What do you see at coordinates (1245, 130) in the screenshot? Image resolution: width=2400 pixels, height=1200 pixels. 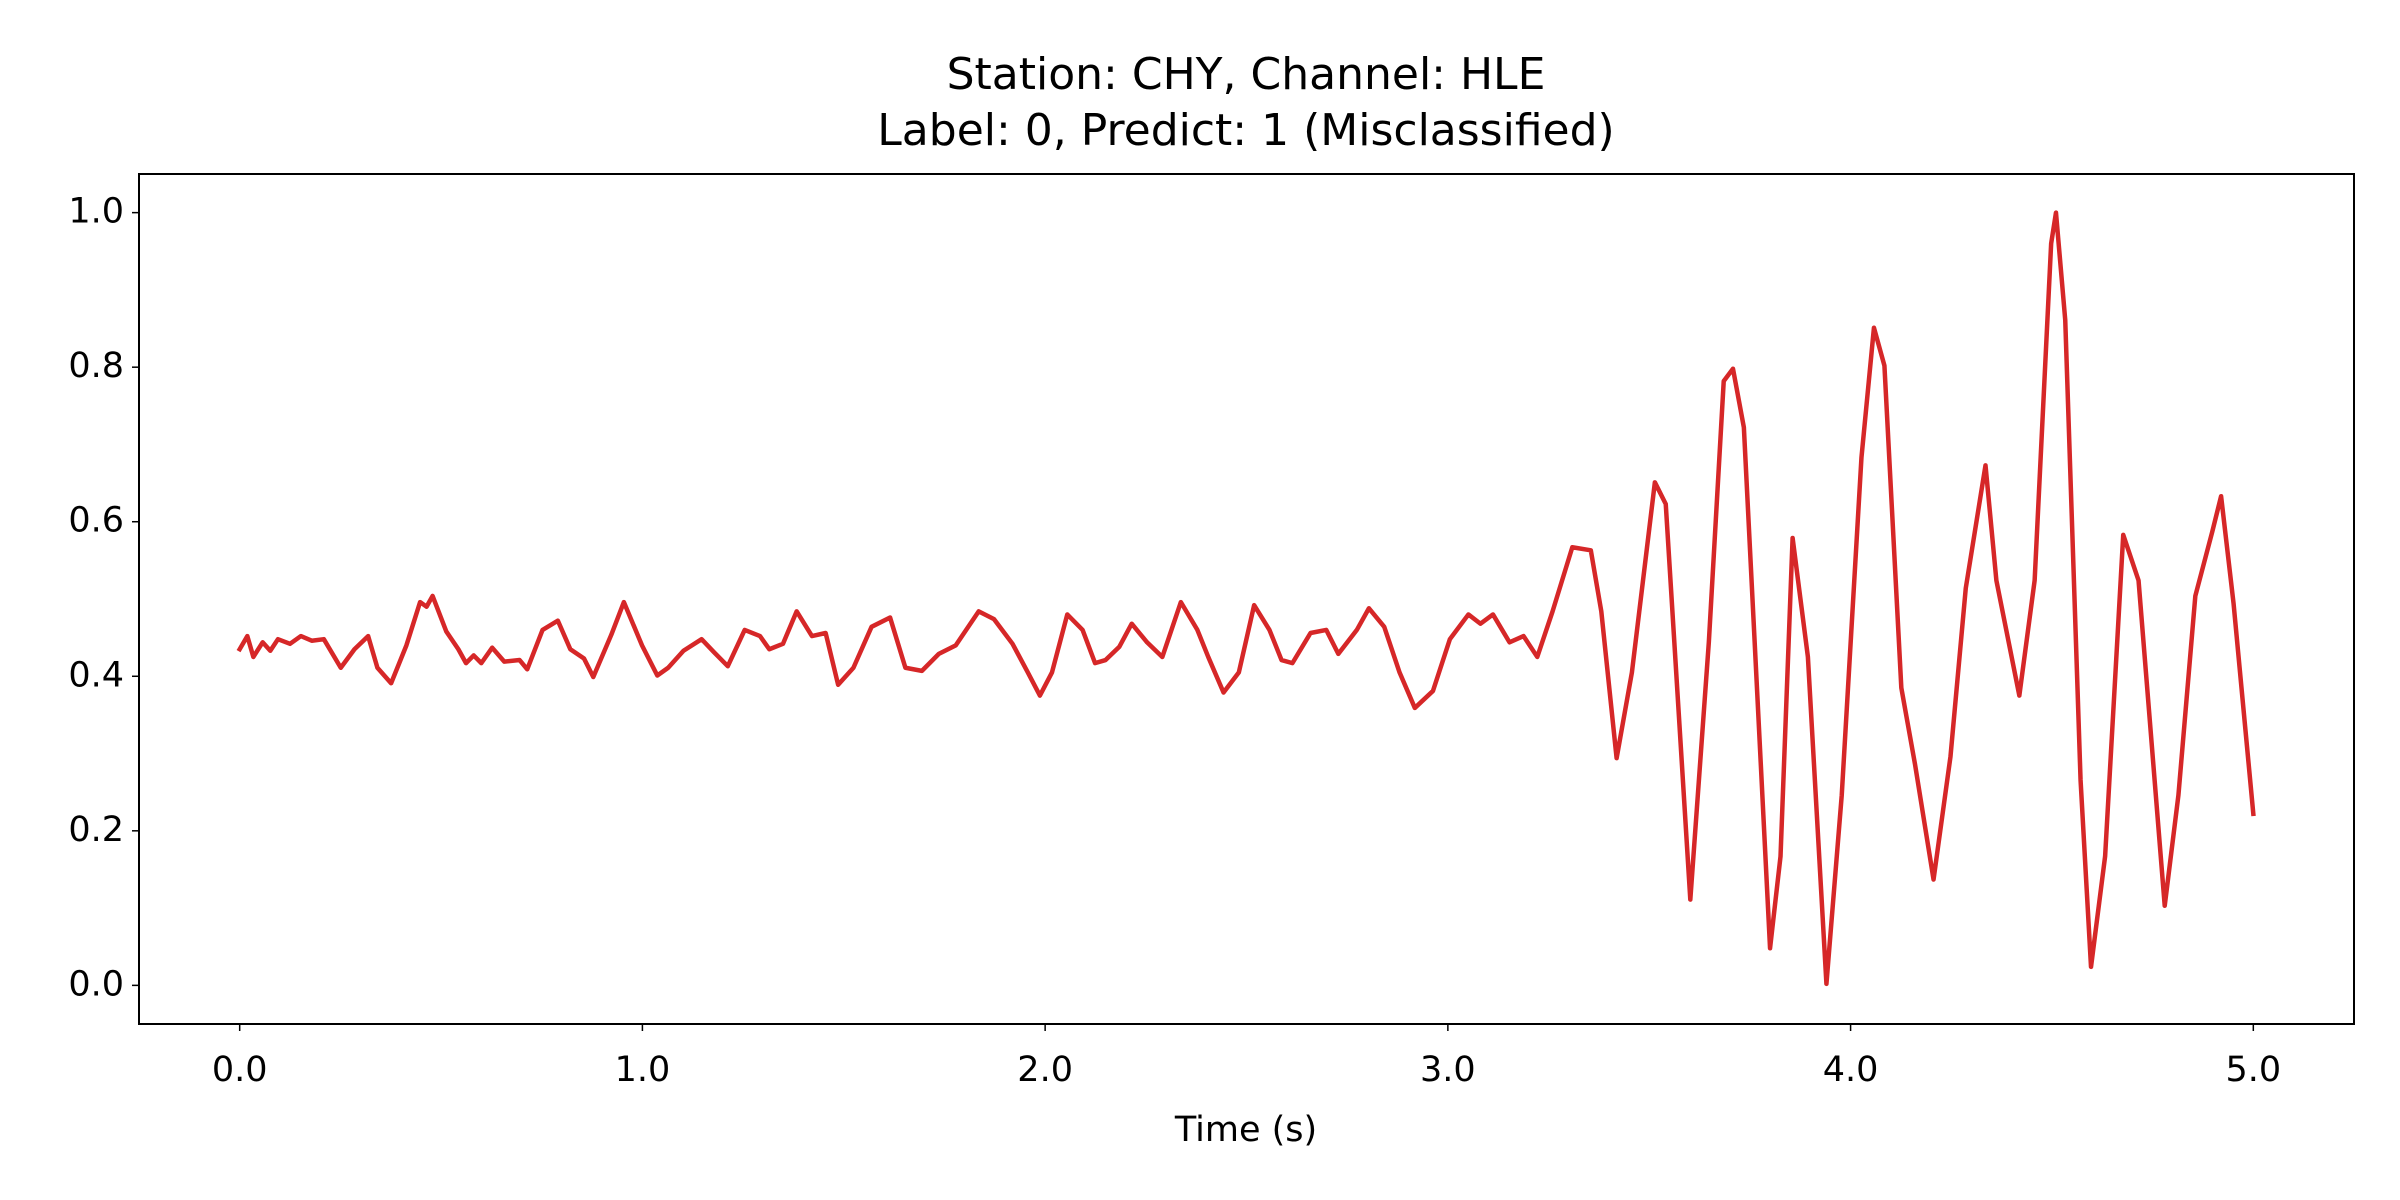 I see `chart-title: Label: 0, Predict: 1 (Misclassified)` at bounding box center [1245, 130].